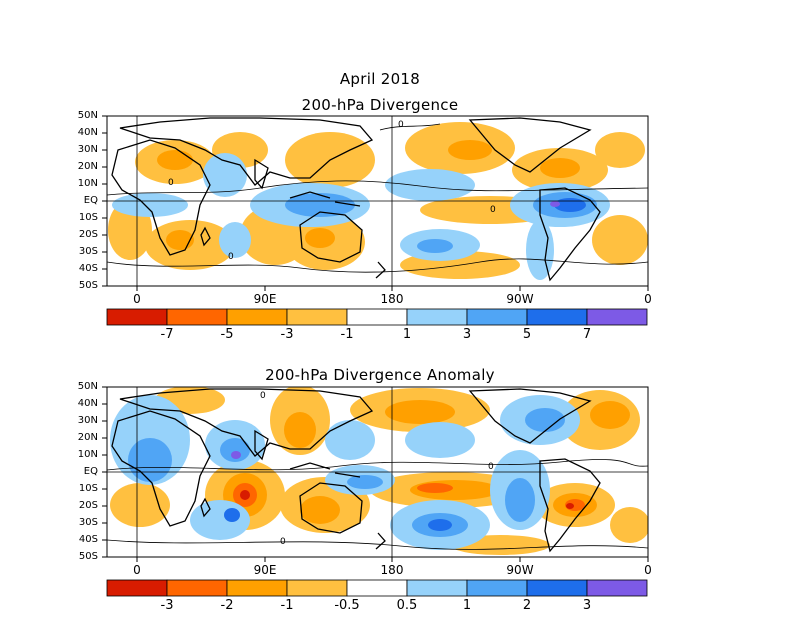  I want to click on colorbar-label: -0.5, so click(347, 605).